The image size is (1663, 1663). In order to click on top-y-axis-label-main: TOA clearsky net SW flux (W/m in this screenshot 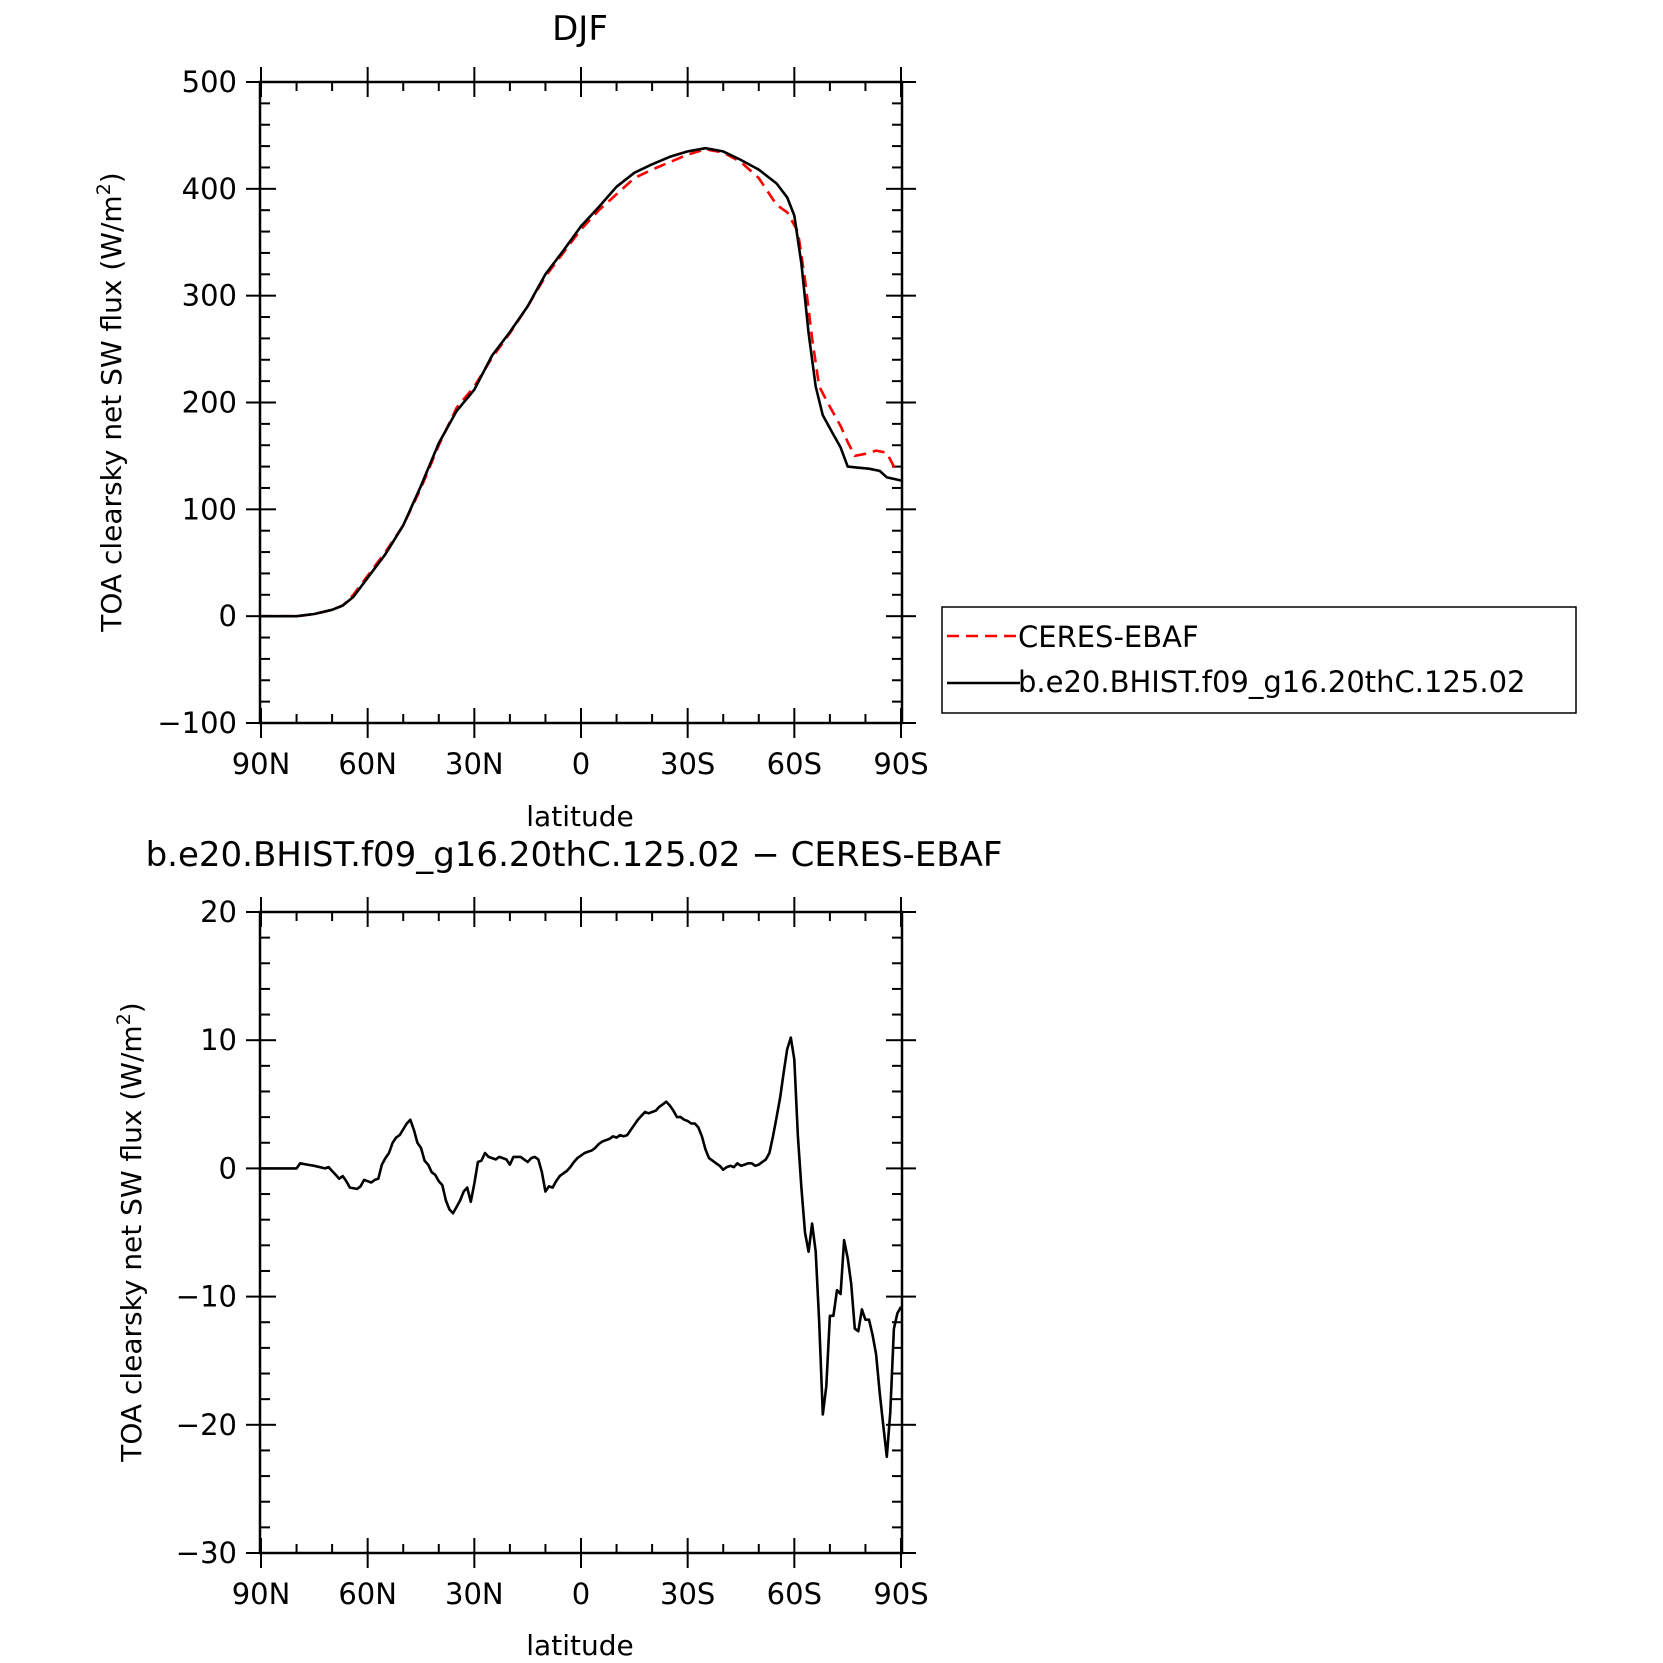, I will do `click(111, 413)`.